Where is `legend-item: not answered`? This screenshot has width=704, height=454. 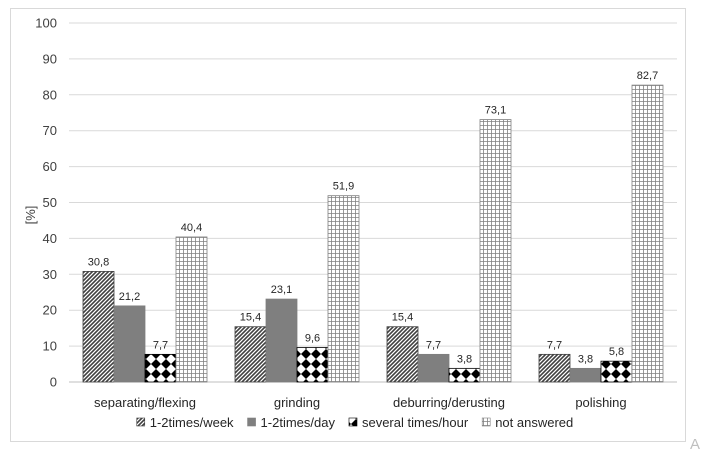 legend-item: not answered is located at coordinates (527, 422).